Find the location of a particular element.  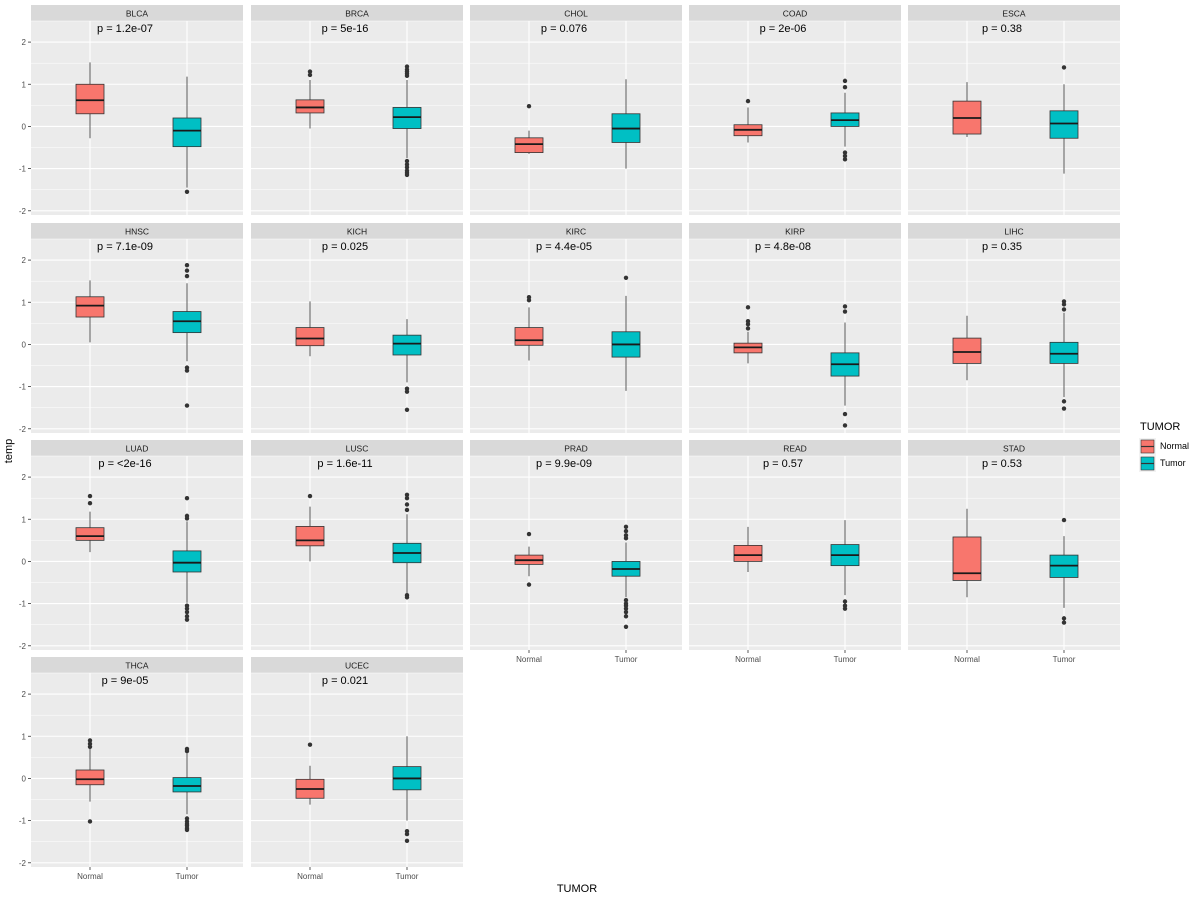

legend-label-tumor: Tumor is located at coordinates (1173, 463).